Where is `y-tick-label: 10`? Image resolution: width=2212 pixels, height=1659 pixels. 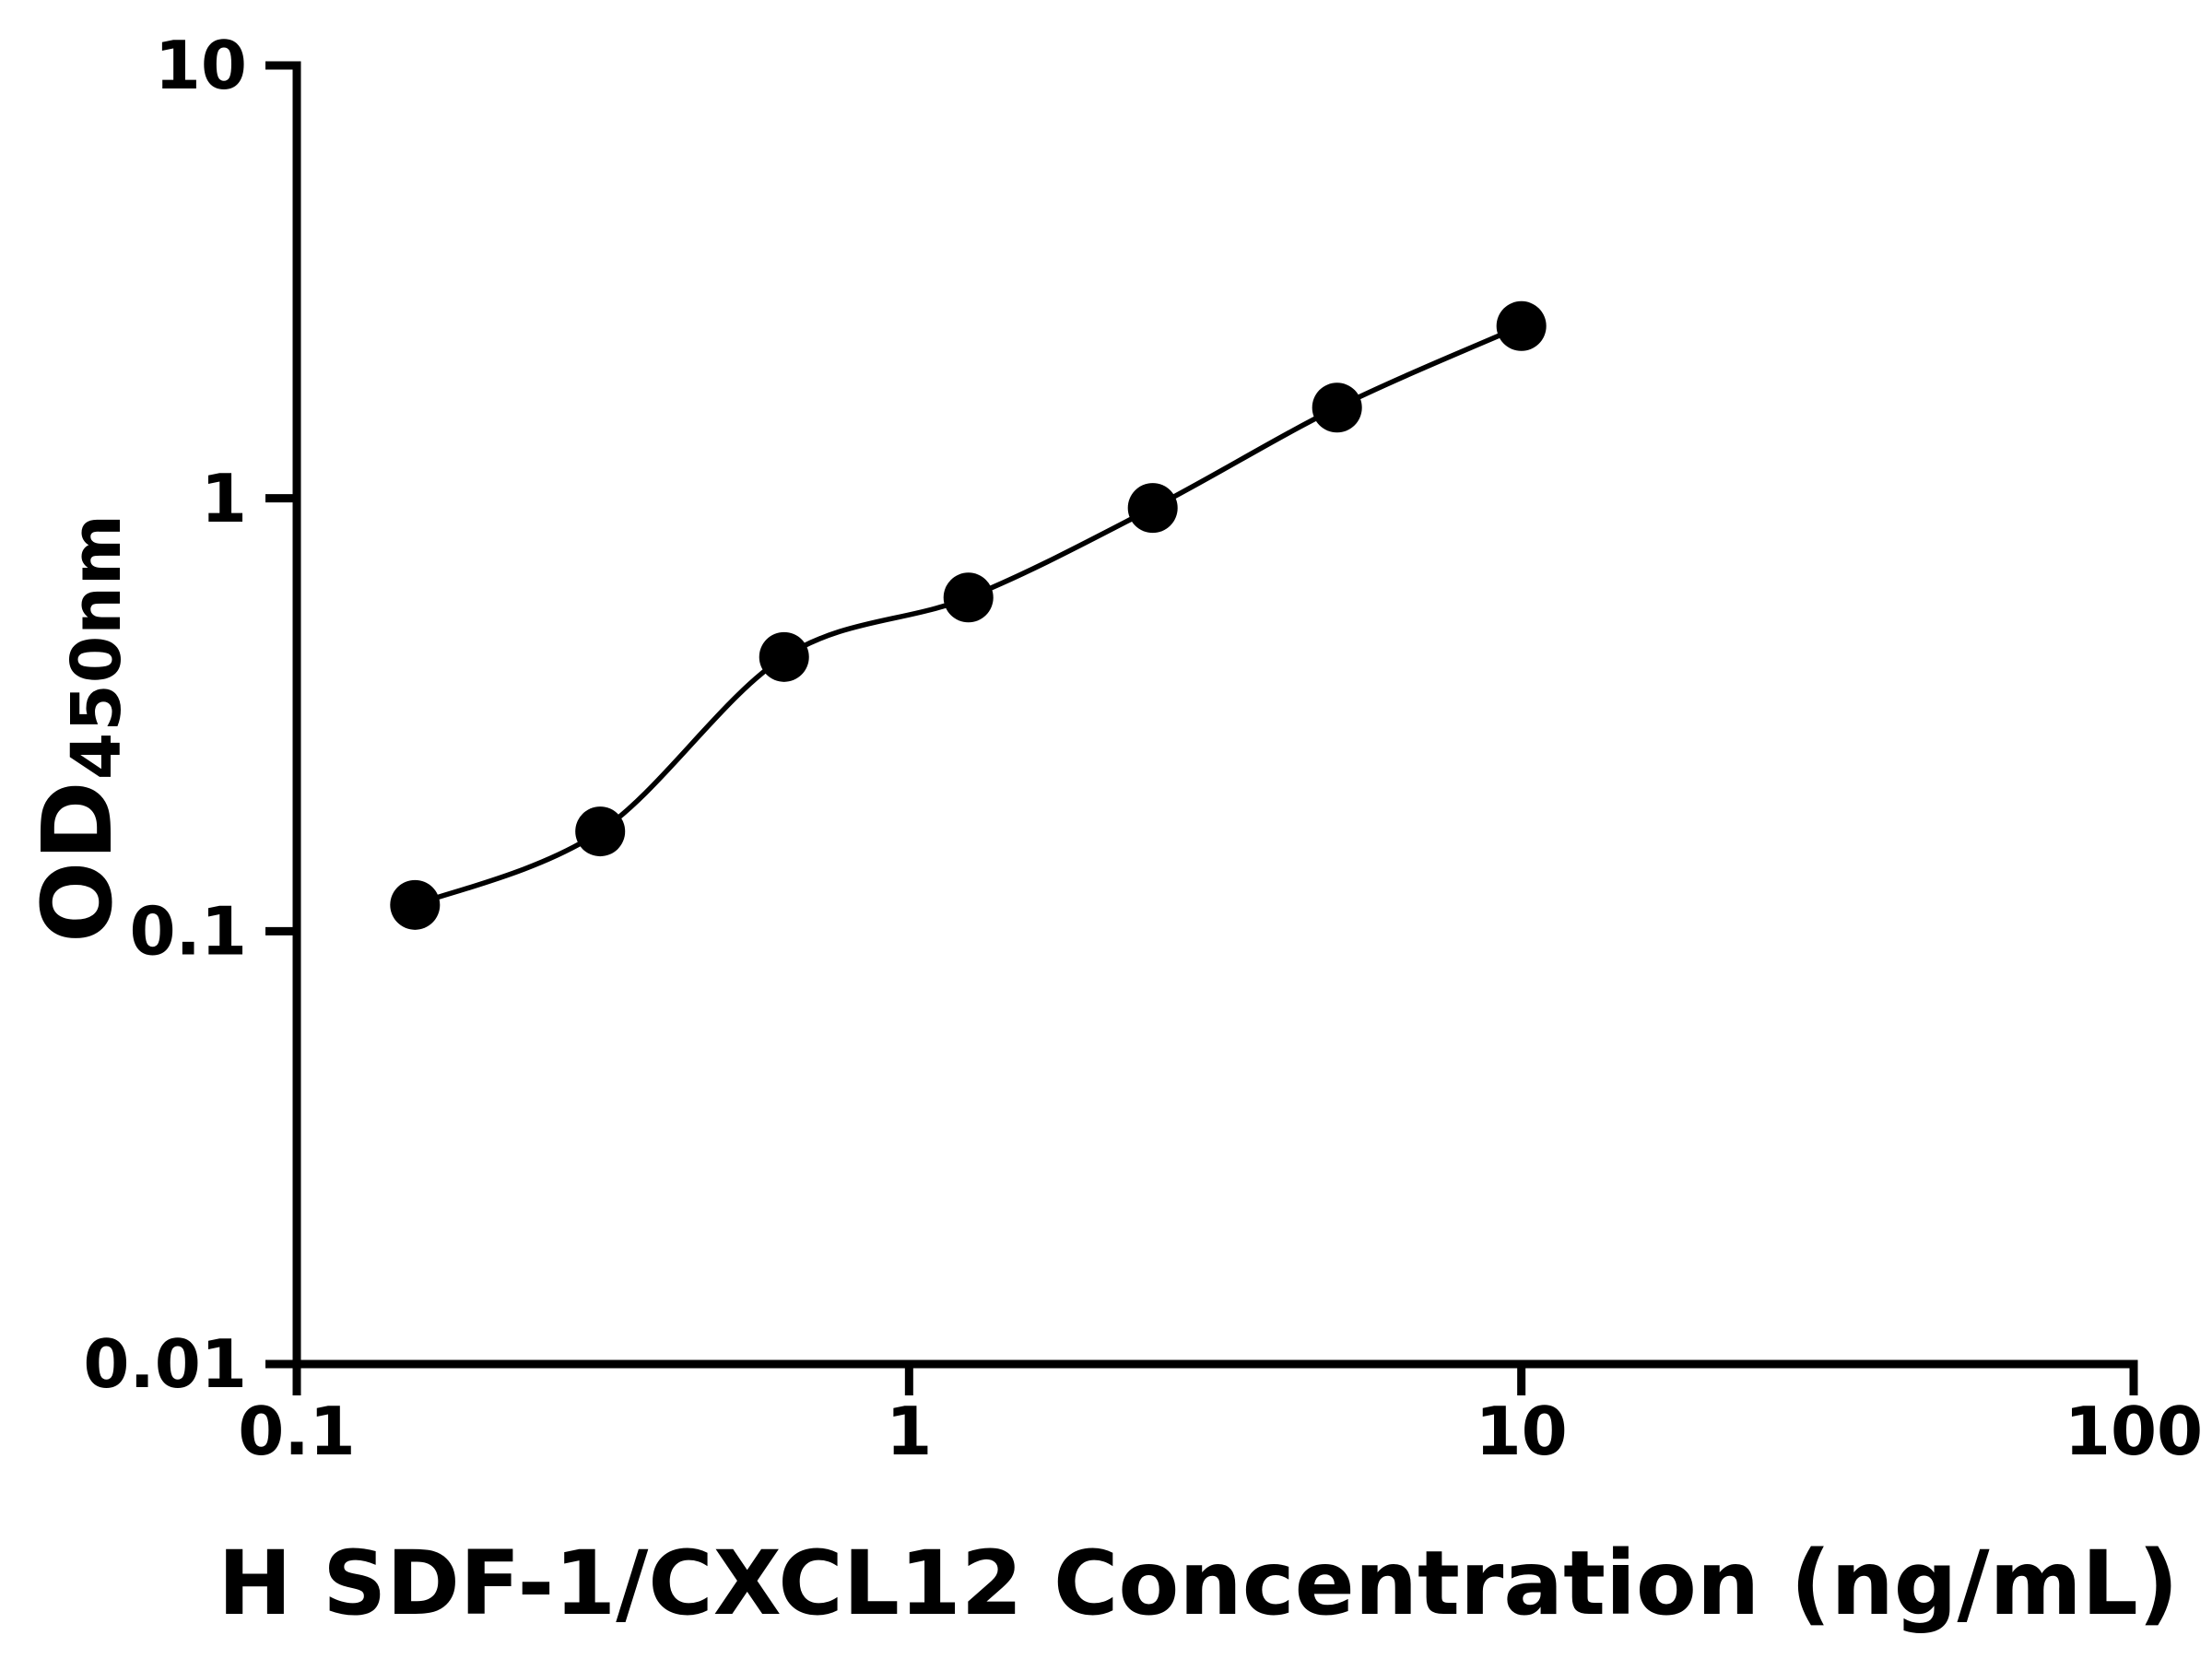 y-tick-label: 10 is located at coordinates (201, 65).